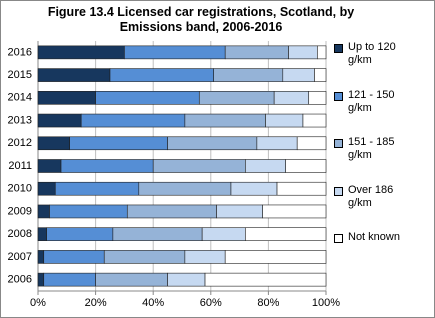 Image resolution: width=435 pixels, height=318 pixels. What do you see at coordinates (374, 237) in the screenshot?
I see `legend-label: Not known` at bounding box center [374, 237].